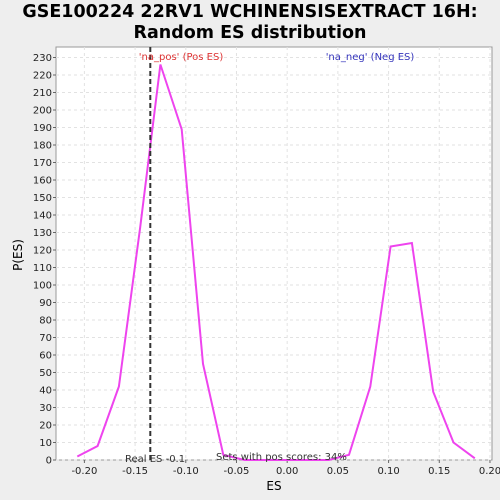 The height and width of the screenshot is (500, 500). I want to click on y-tick-label: 30, so click(45, 408).